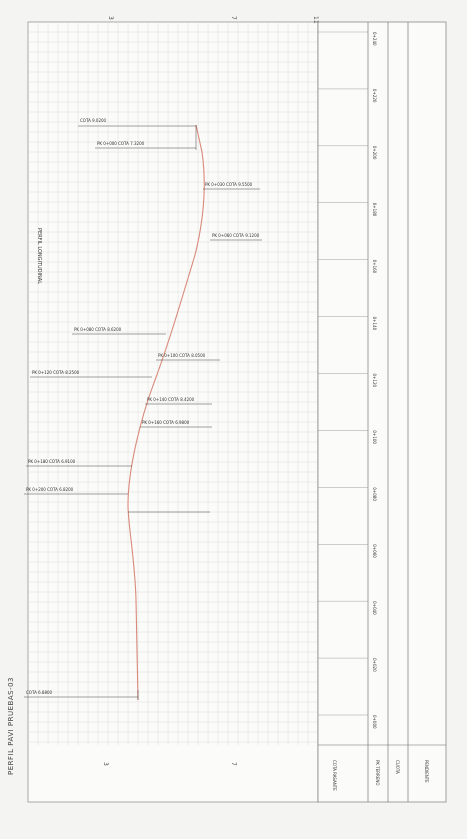 The height and width of the screenshot is (839, 467). I want to click on callout-label: PK 0+160 COTA 6.9800, so click(166, 422).